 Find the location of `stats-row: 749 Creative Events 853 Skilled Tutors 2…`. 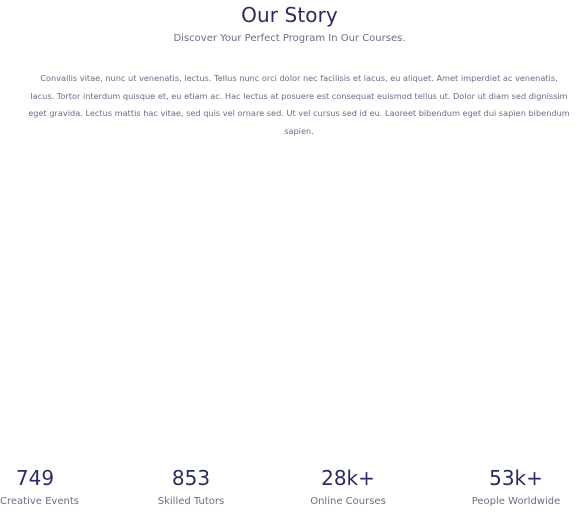

stats-row: 749 Creative Events 853 Skilled Tutors 2… is located at coordinates (289, 487).